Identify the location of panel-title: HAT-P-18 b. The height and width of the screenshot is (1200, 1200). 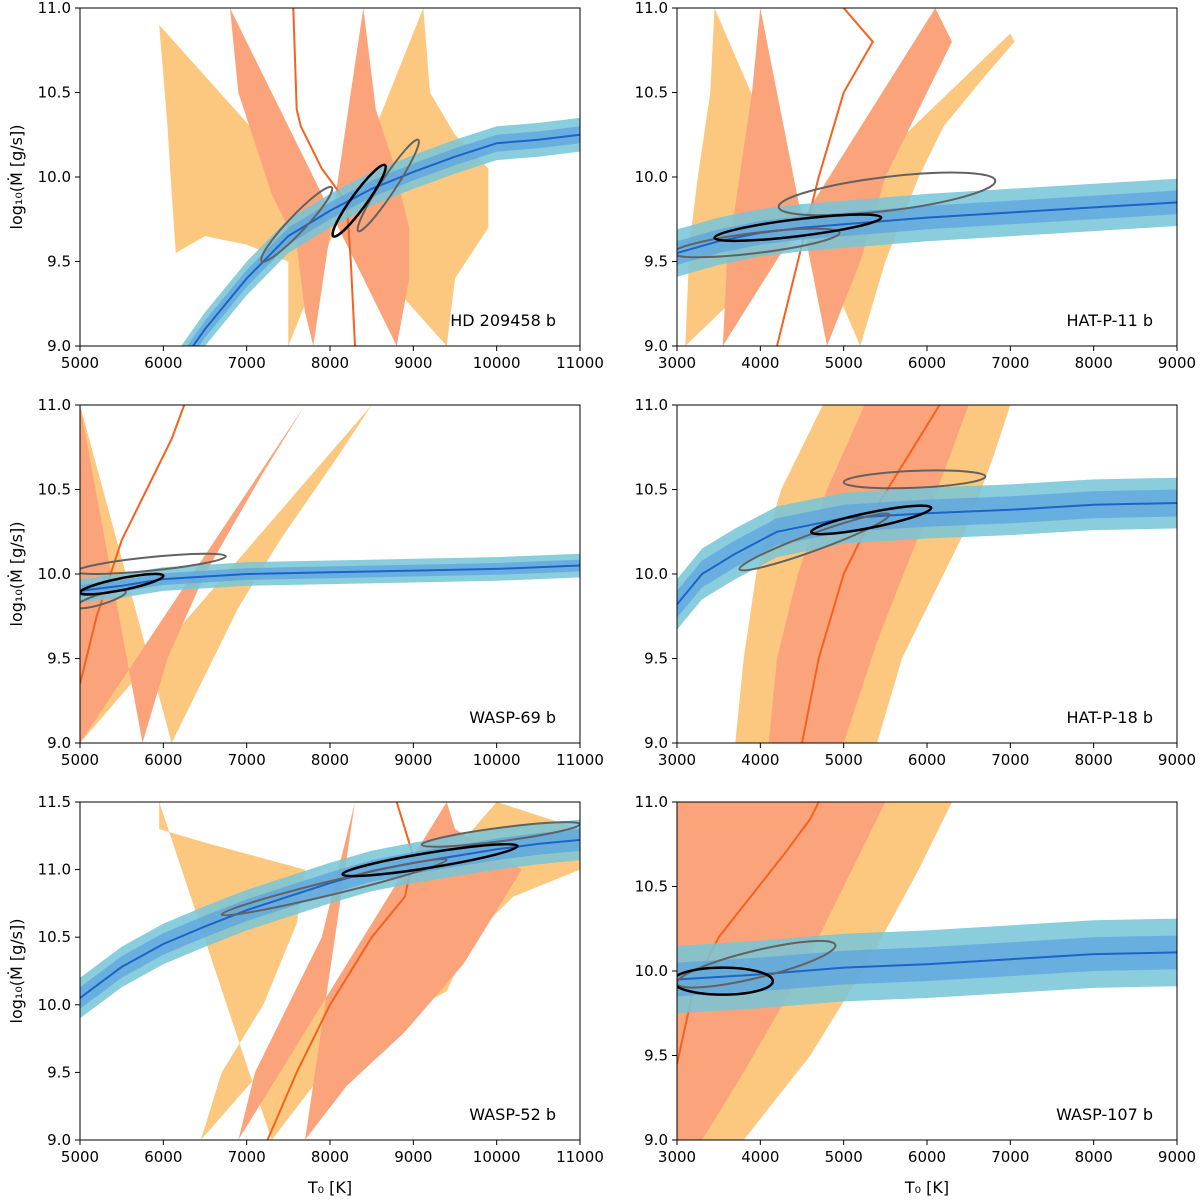
(1110, 717).